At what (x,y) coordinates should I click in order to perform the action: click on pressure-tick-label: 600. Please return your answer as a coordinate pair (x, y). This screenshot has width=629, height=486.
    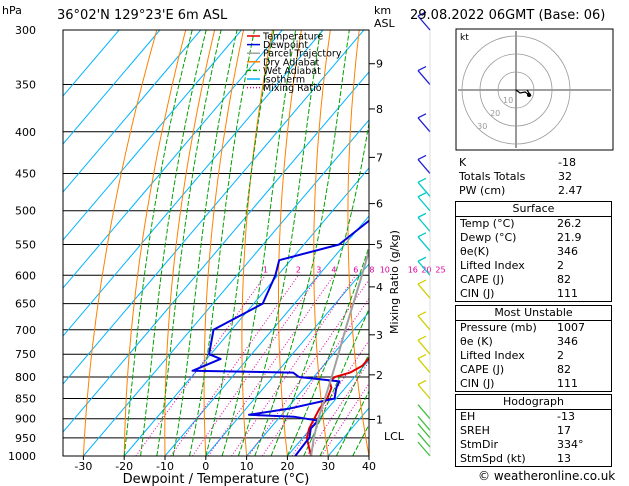
    Looking at the image, I should click on (25, 275).